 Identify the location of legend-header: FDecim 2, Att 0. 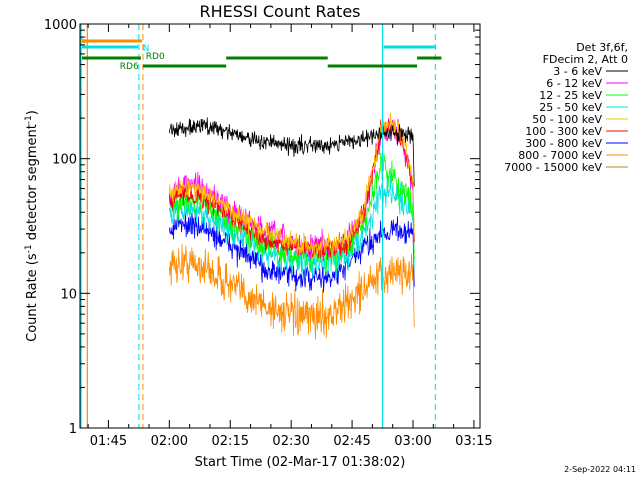
(585, 59).